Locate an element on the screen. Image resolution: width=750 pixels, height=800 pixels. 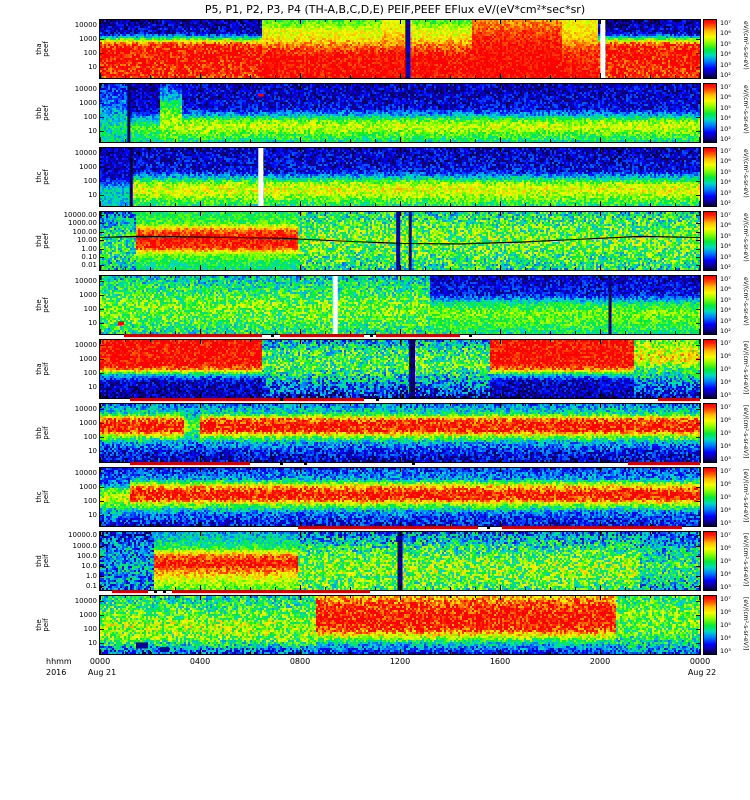
ytick-thb-peef: 10 is located at coordinates (92, 130).